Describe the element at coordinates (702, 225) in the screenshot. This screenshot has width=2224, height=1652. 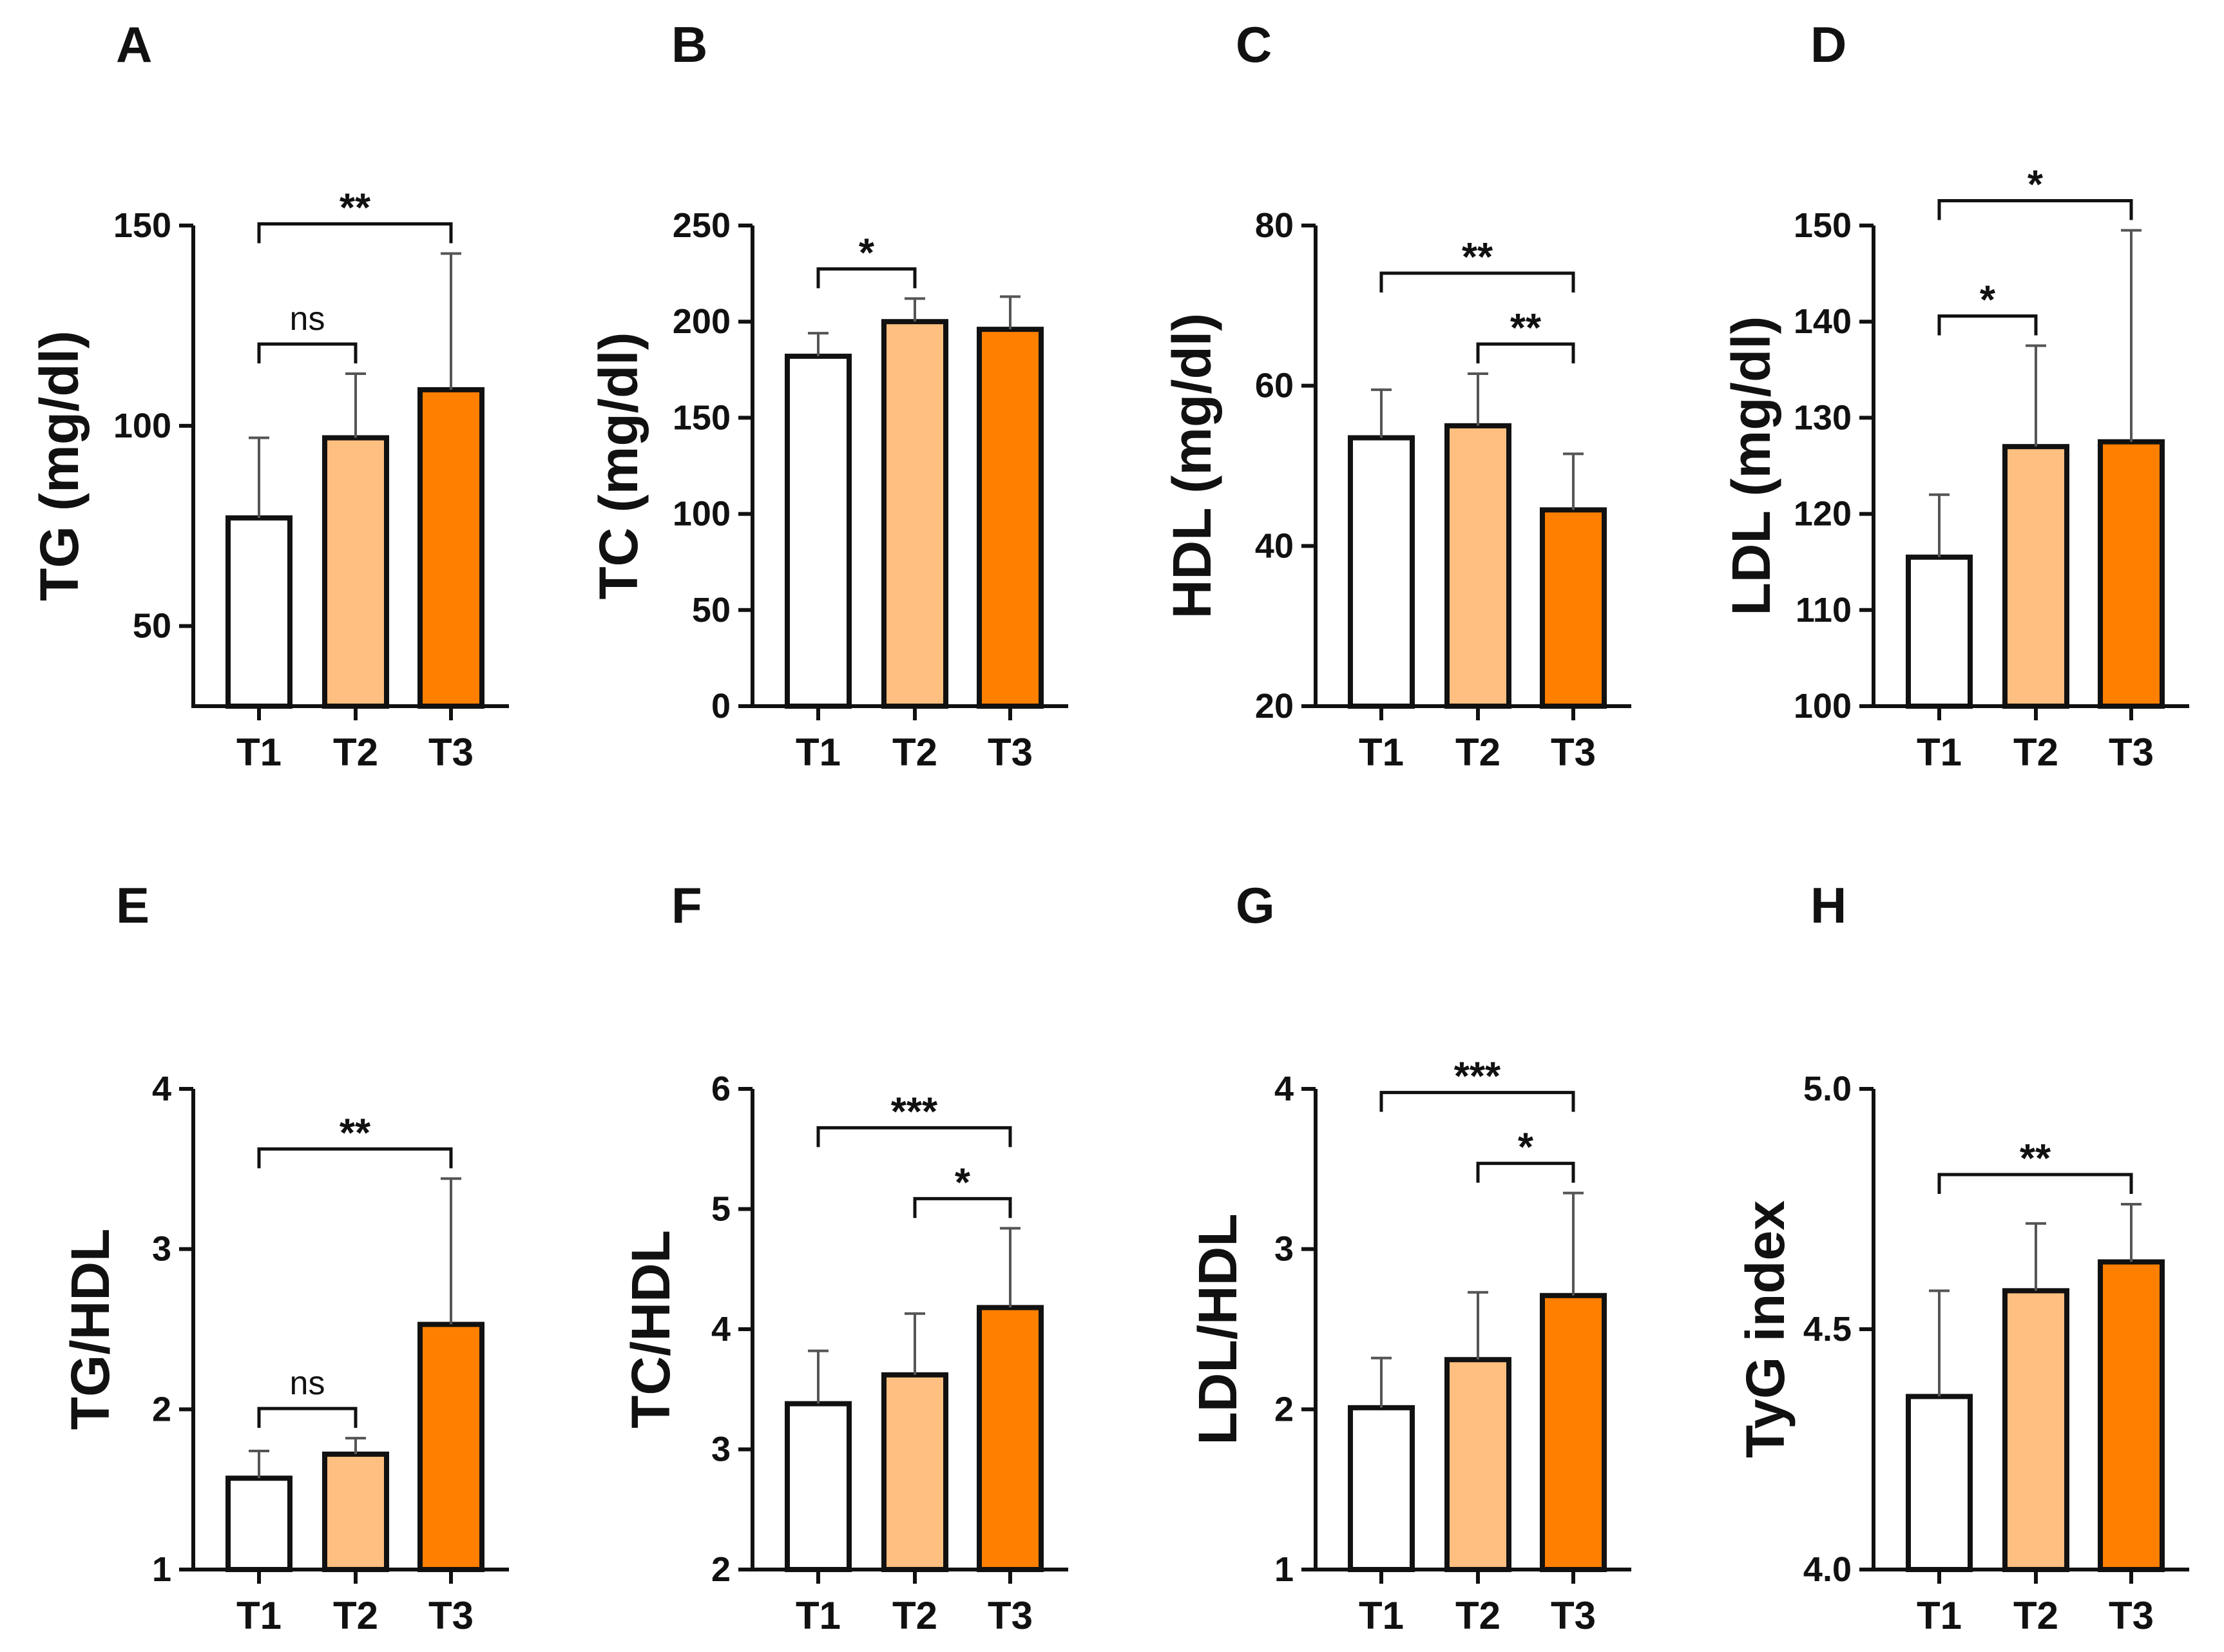
I see `y-tick-label: 250` at that location.